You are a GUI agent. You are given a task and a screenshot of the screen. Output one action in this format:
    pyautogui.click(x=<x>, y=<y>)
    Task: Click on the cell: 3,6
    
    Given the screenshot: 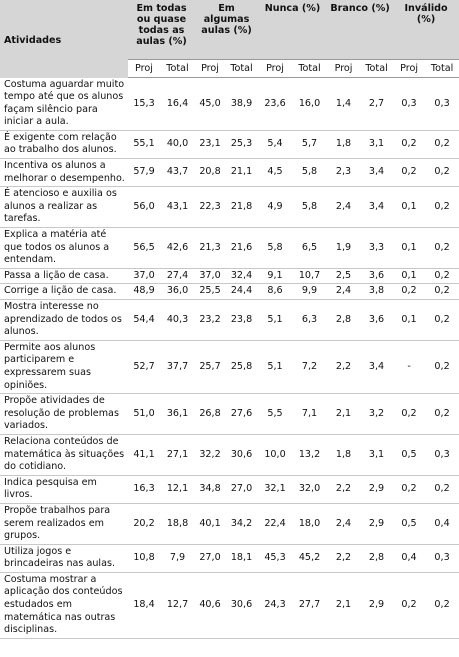 What is the action you would take?
    pyautogui.click(x=377, y=320)
    